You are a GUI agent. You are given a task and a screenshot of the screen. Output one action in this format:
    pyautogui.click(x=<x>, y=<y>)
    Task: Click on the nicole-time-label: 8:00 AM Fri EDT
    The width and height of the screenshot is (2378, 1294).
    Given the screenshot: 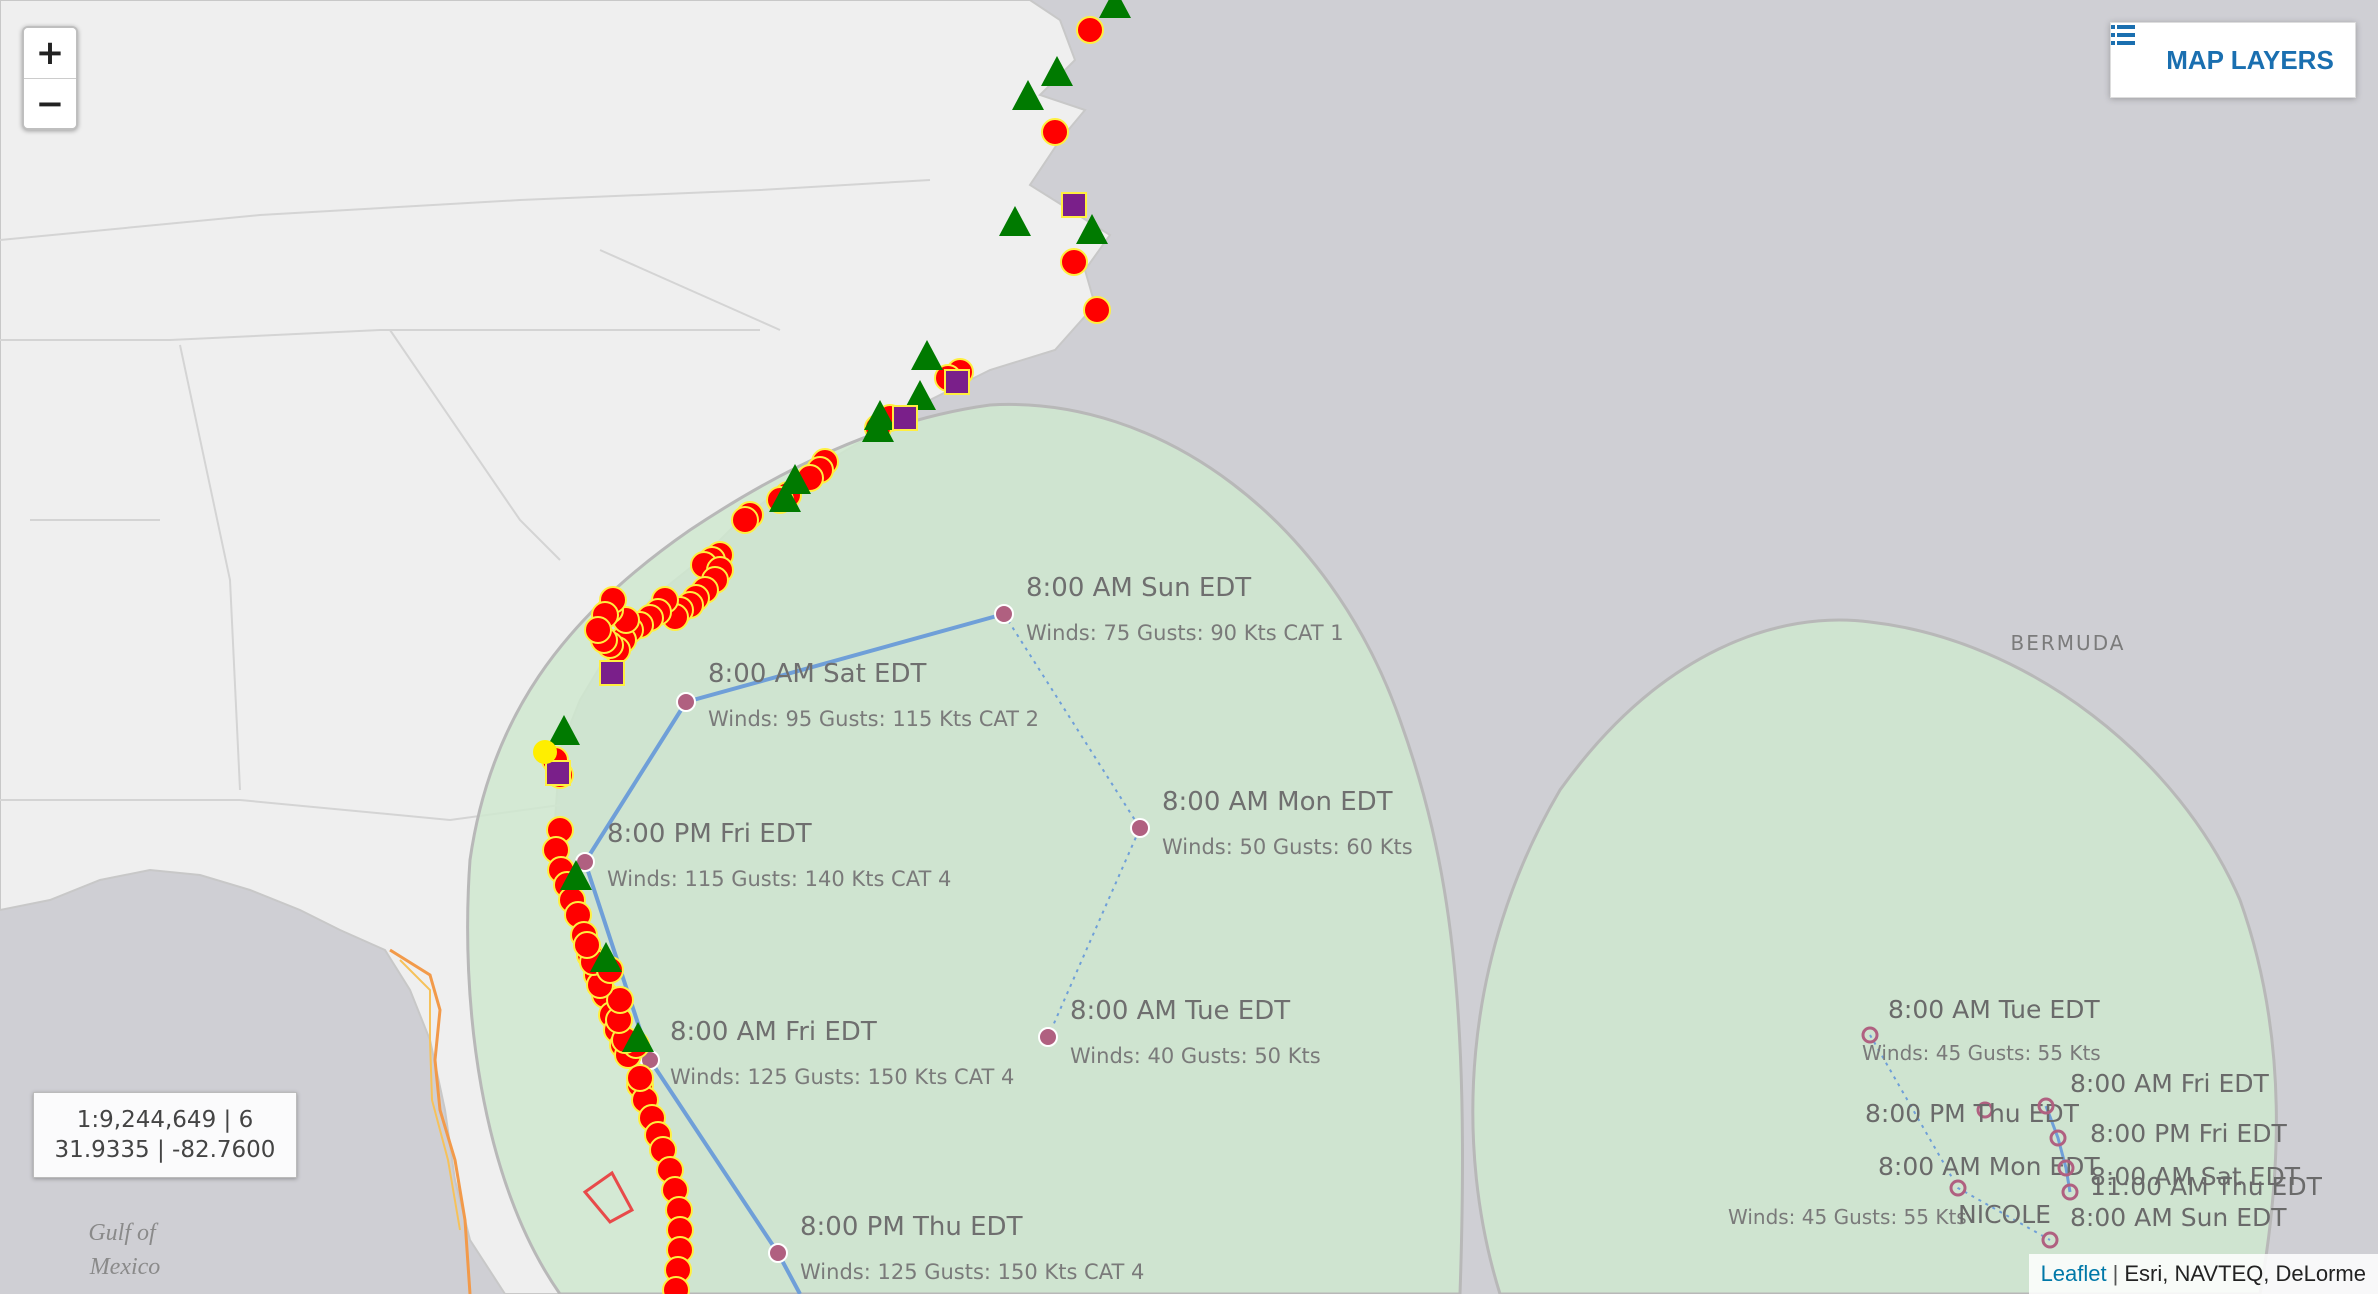 What is the action you would take?
    pyautogui.click(x=2169, y=1083)
    